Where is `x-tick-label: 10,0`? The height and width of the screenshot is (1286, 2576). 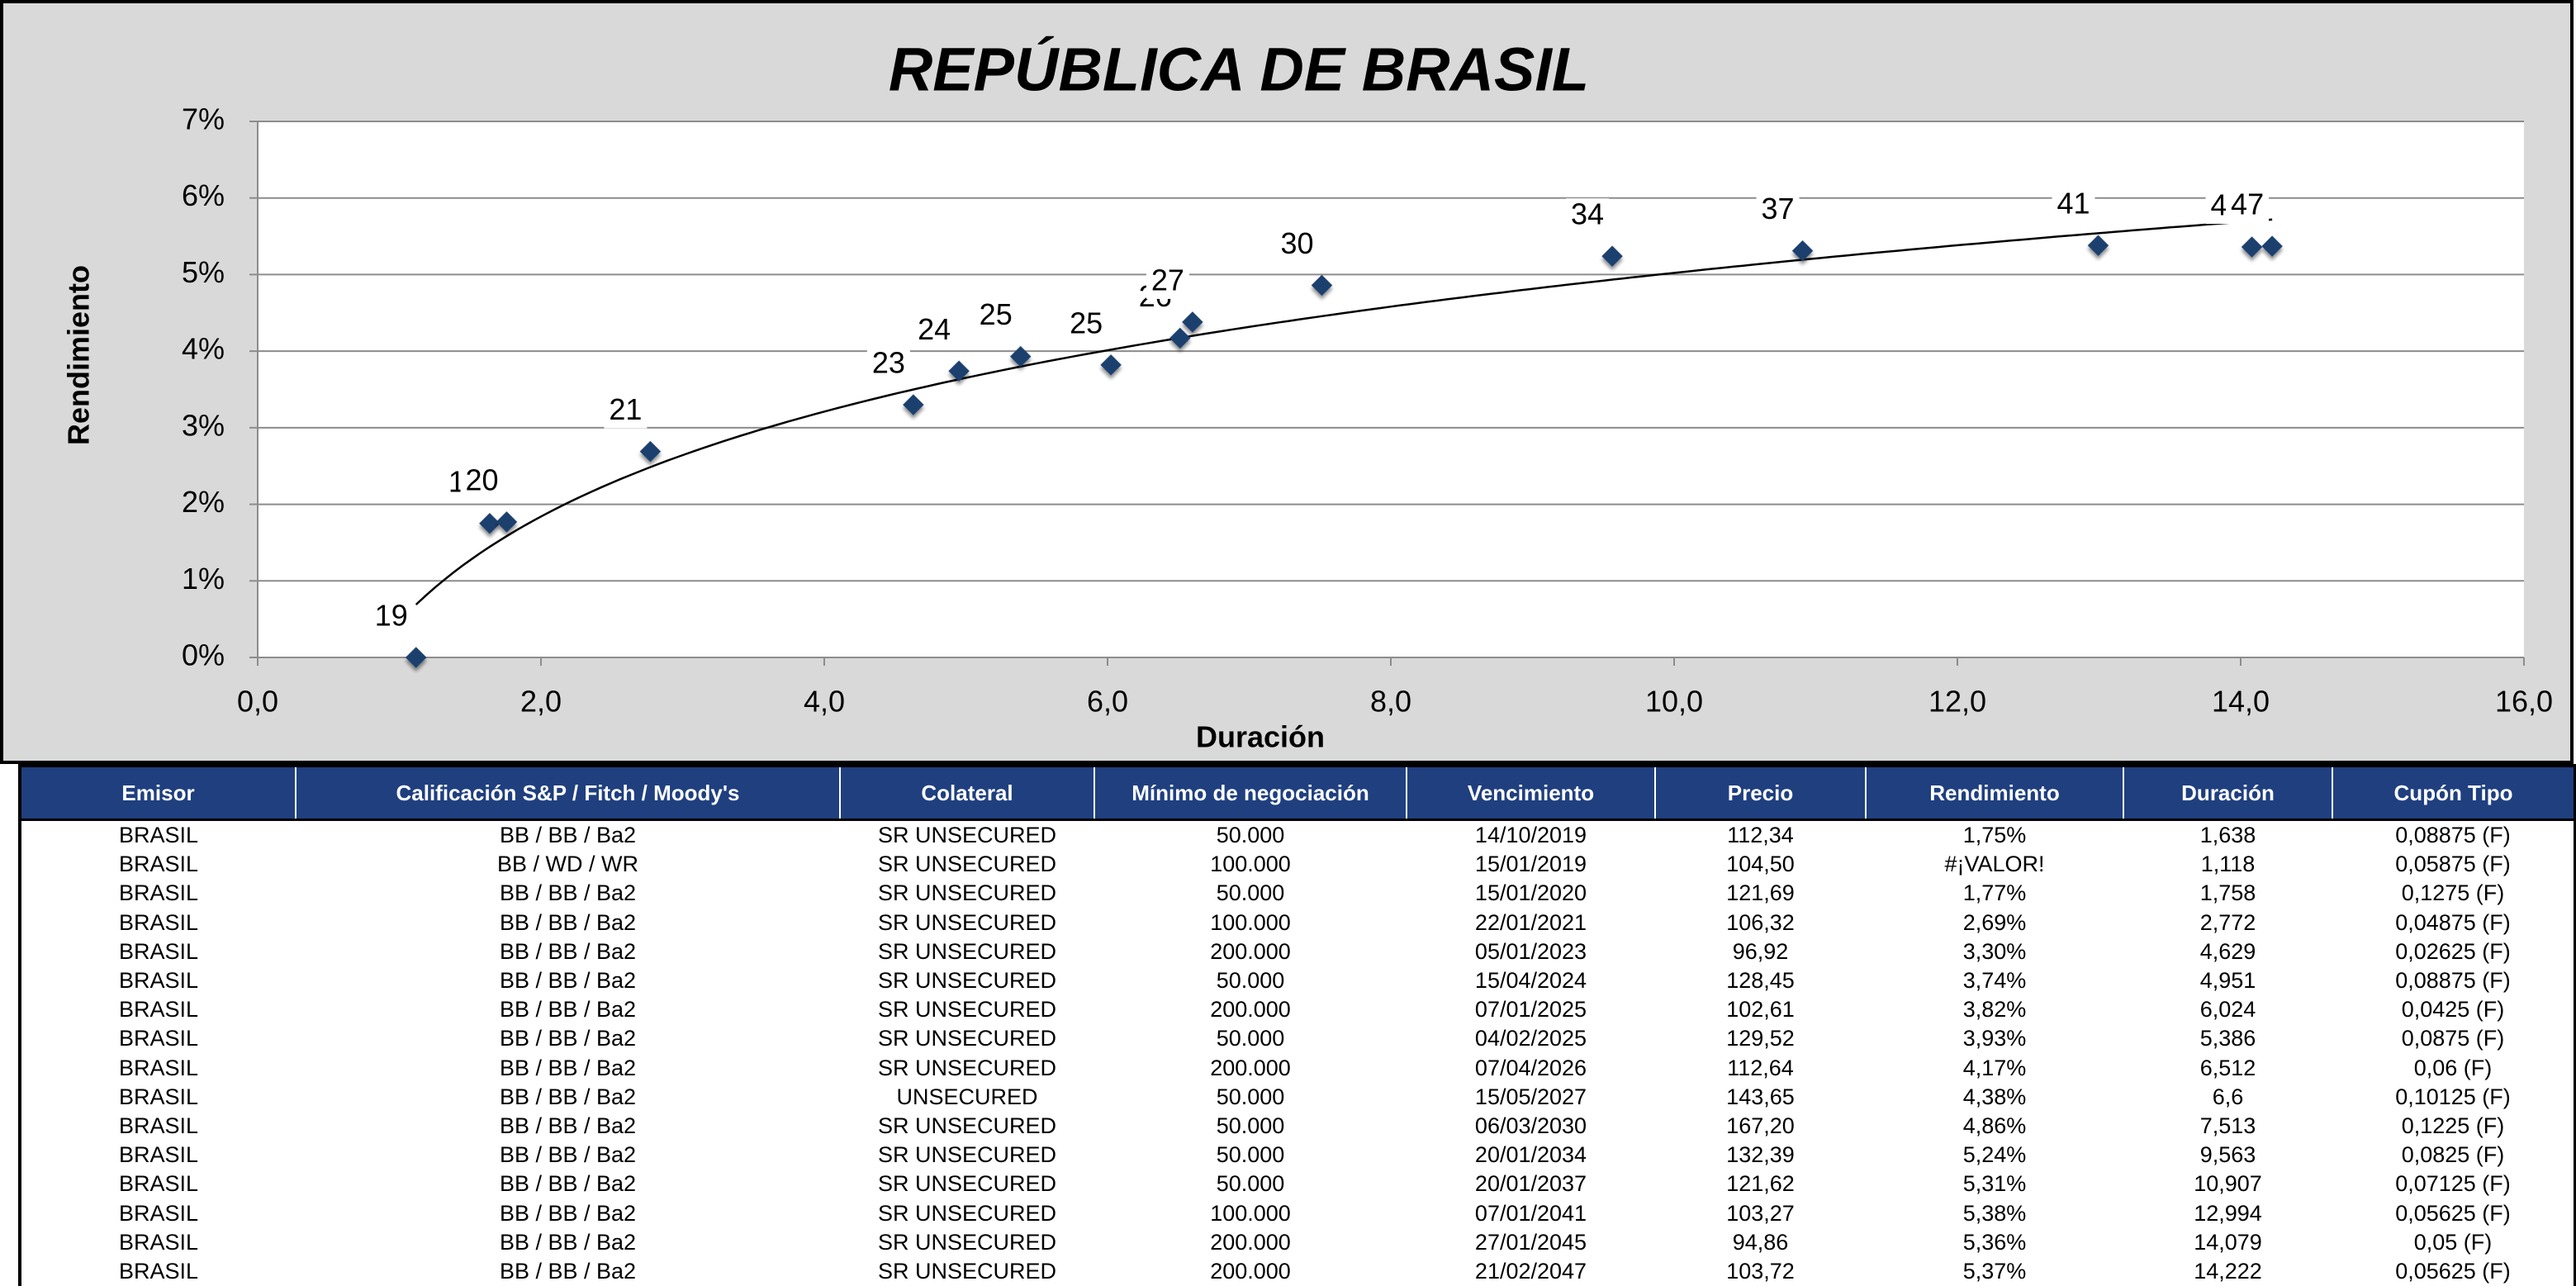 x-tick-label: 10,0 is located at coordinates (1674, 702).